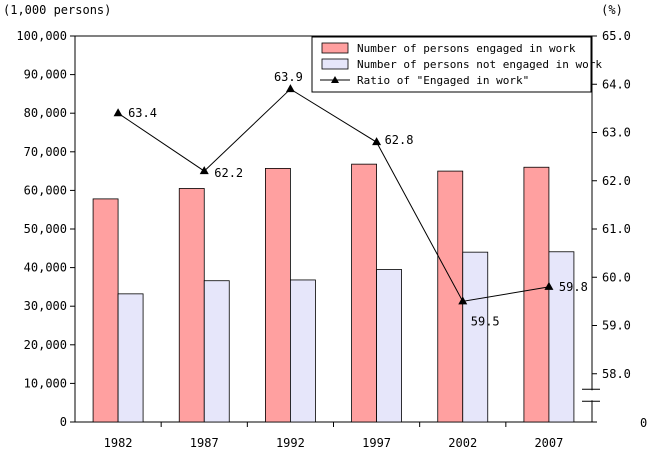 This screenshot has width=649, height=453. Describe the element at coordinates (335, 79) in the screenshot. I see `legend-marker-ratio` at that location.